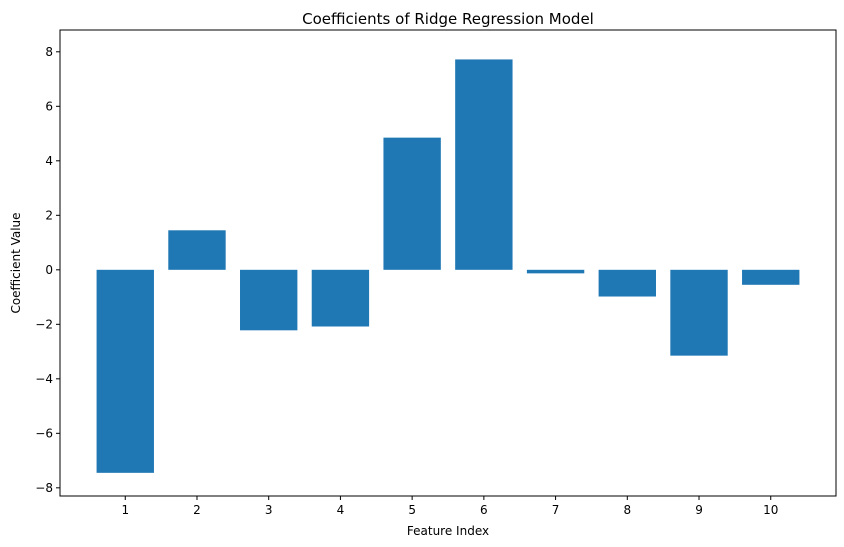 This screenshot has height=547, width=844. Describe the element at coordinates (770, 510) in the screenshot. I see `x-tick-label-10: 10` at that location.